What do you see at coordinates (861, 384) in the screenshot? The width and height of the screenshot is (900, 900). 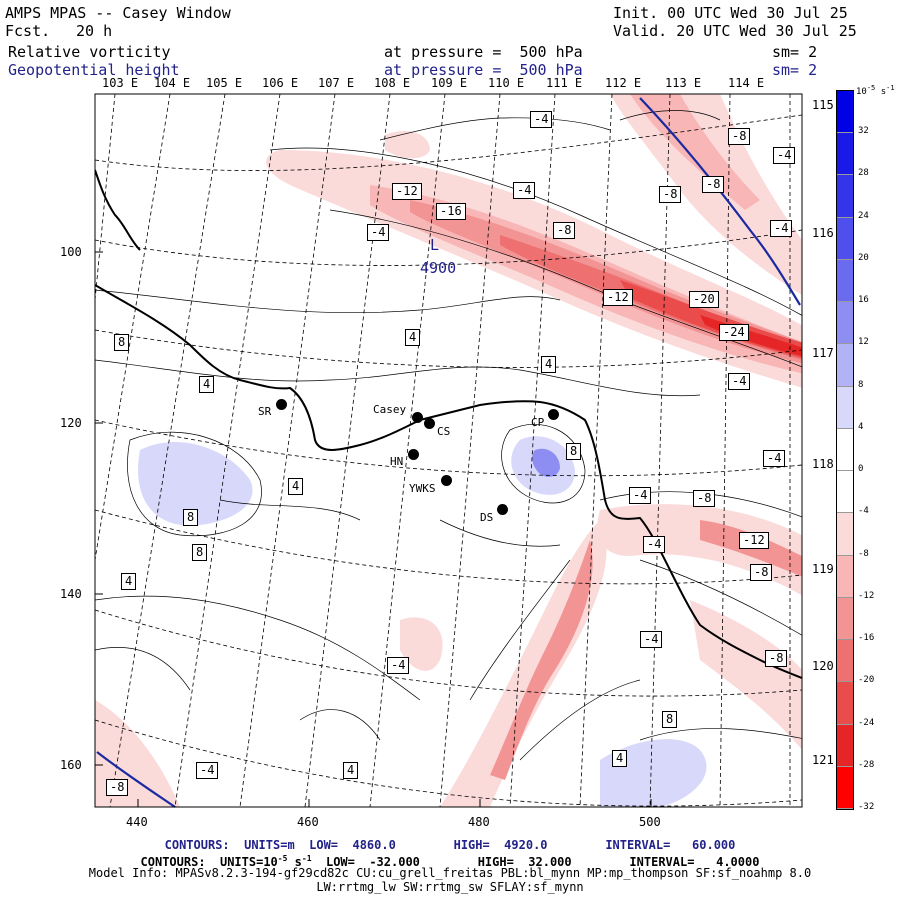 I see `colorbar-label: 8` at bounding box center [861, 384].